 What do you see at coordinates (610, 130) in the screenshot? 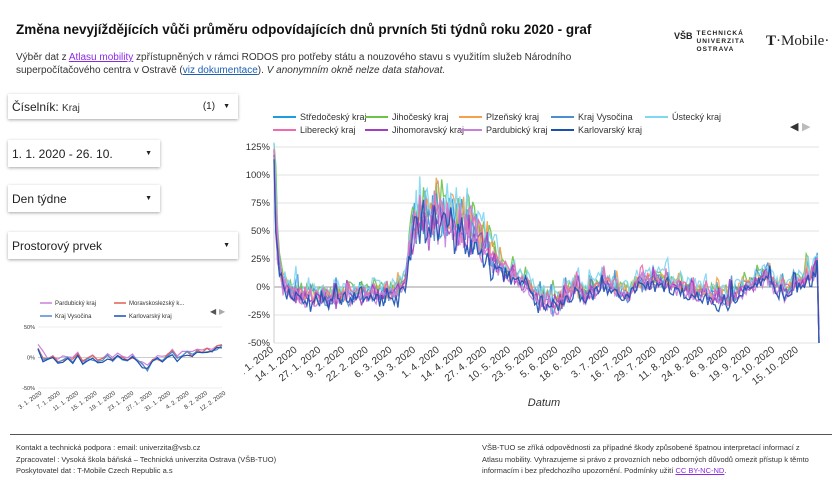
I see `legend-item: Karlovarský kraj` at bounding box center [610, 130].